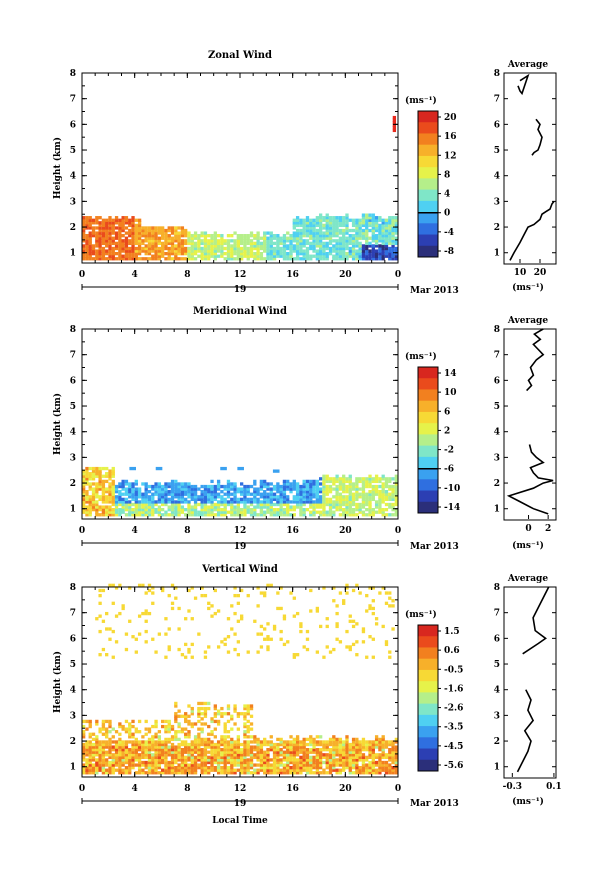  What do you see at coordinates (421, 100) in the screenshot?
I see `colorbar-unit: (ms⁻¹)` at bounding box center [421, 100].